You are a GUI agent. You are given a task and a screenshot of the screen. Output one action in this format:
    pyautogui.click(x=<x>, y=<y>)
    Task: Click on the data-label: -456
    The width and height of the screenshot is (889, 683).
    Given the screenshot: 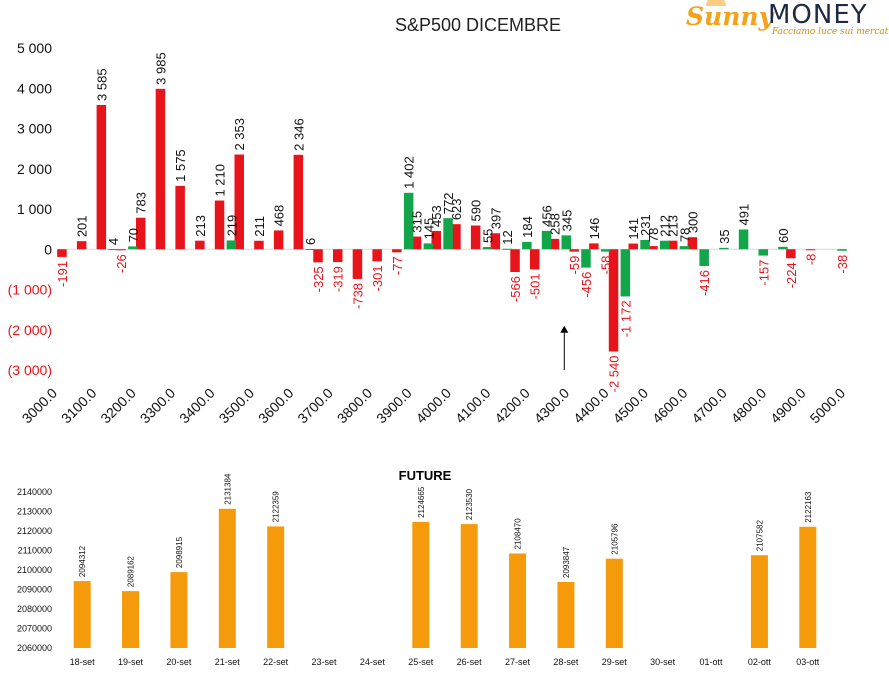 What is the action you would take?
    pyautogui.click(x=586, y=285)
    